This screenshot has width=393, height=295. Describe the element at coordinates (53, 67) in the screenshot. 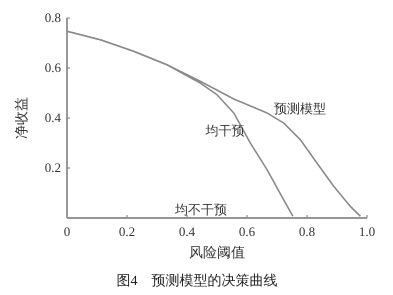

I see `y-tick-label: 0.6` at that location.